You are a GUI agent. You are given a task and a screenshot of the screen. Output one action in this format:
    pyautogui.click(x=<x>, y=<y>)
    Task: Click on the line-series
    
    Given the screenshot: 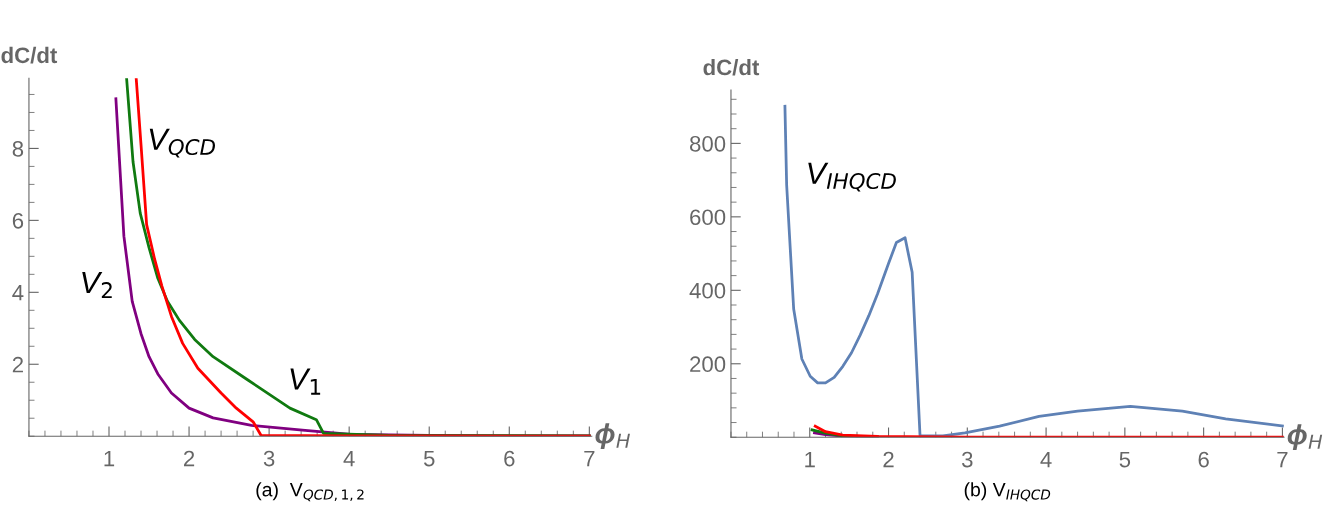 What is the action you would take?
    pyautogui.click(x=1048, y=431)
    